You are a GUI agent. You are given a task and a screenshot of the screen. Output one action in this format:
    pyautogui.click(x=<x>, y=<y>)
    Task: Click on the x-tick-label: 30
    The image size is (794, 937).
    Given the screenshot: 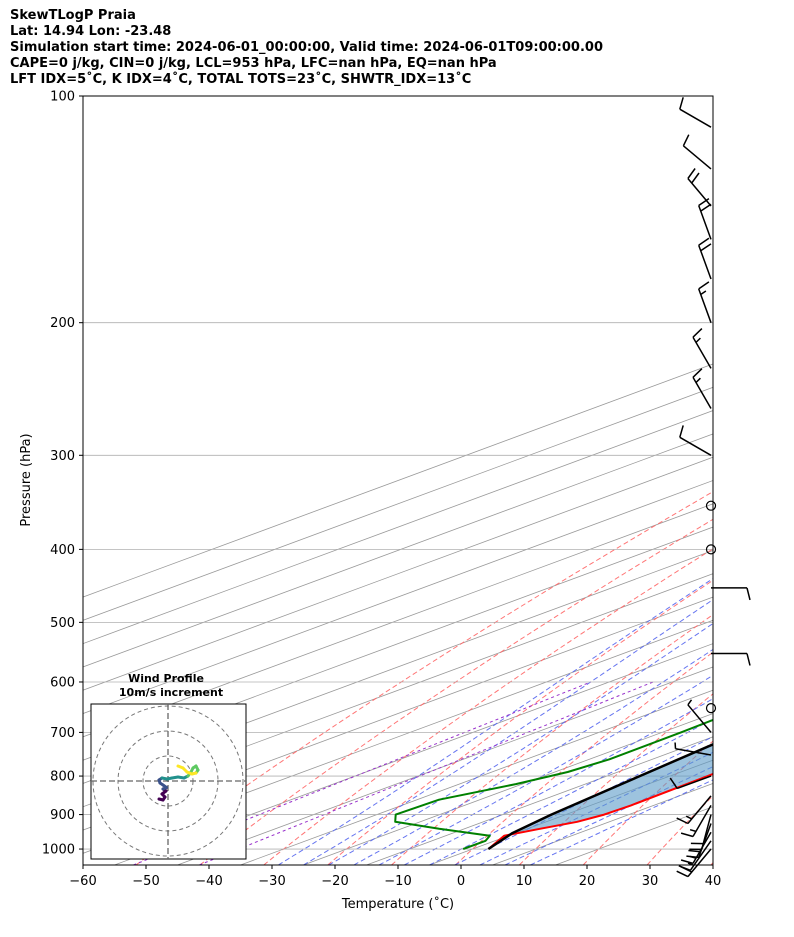 What is the action you would take?
    pyautogui.click(x=650, y=881)
    